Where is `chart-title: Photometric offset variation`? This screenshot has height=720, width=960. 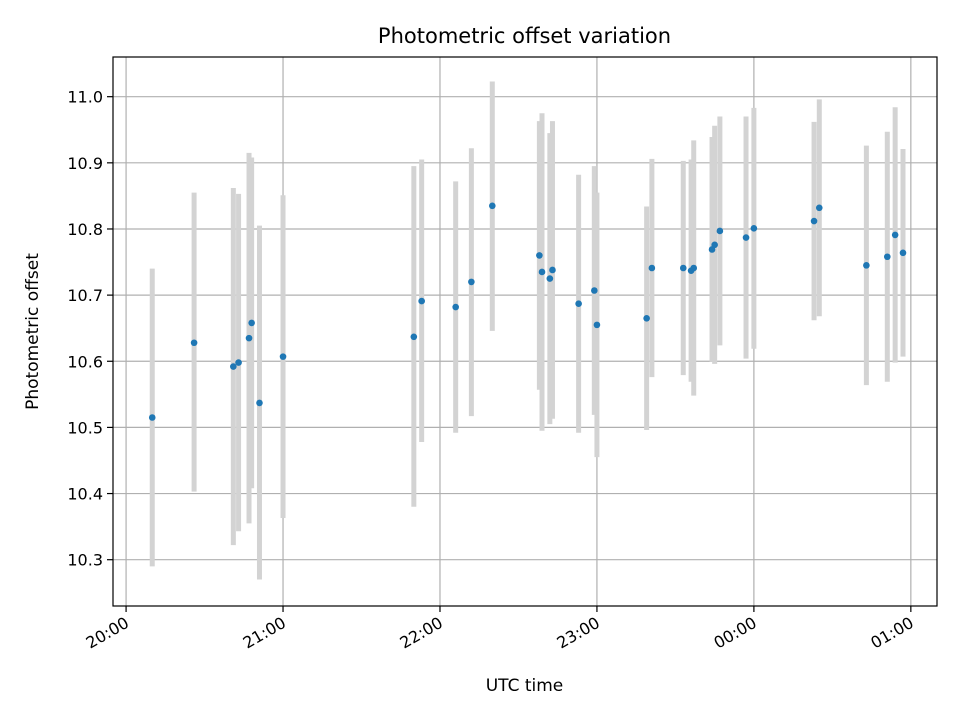 chart-title: Photometric offset variation is located at coordinates (524, 36).